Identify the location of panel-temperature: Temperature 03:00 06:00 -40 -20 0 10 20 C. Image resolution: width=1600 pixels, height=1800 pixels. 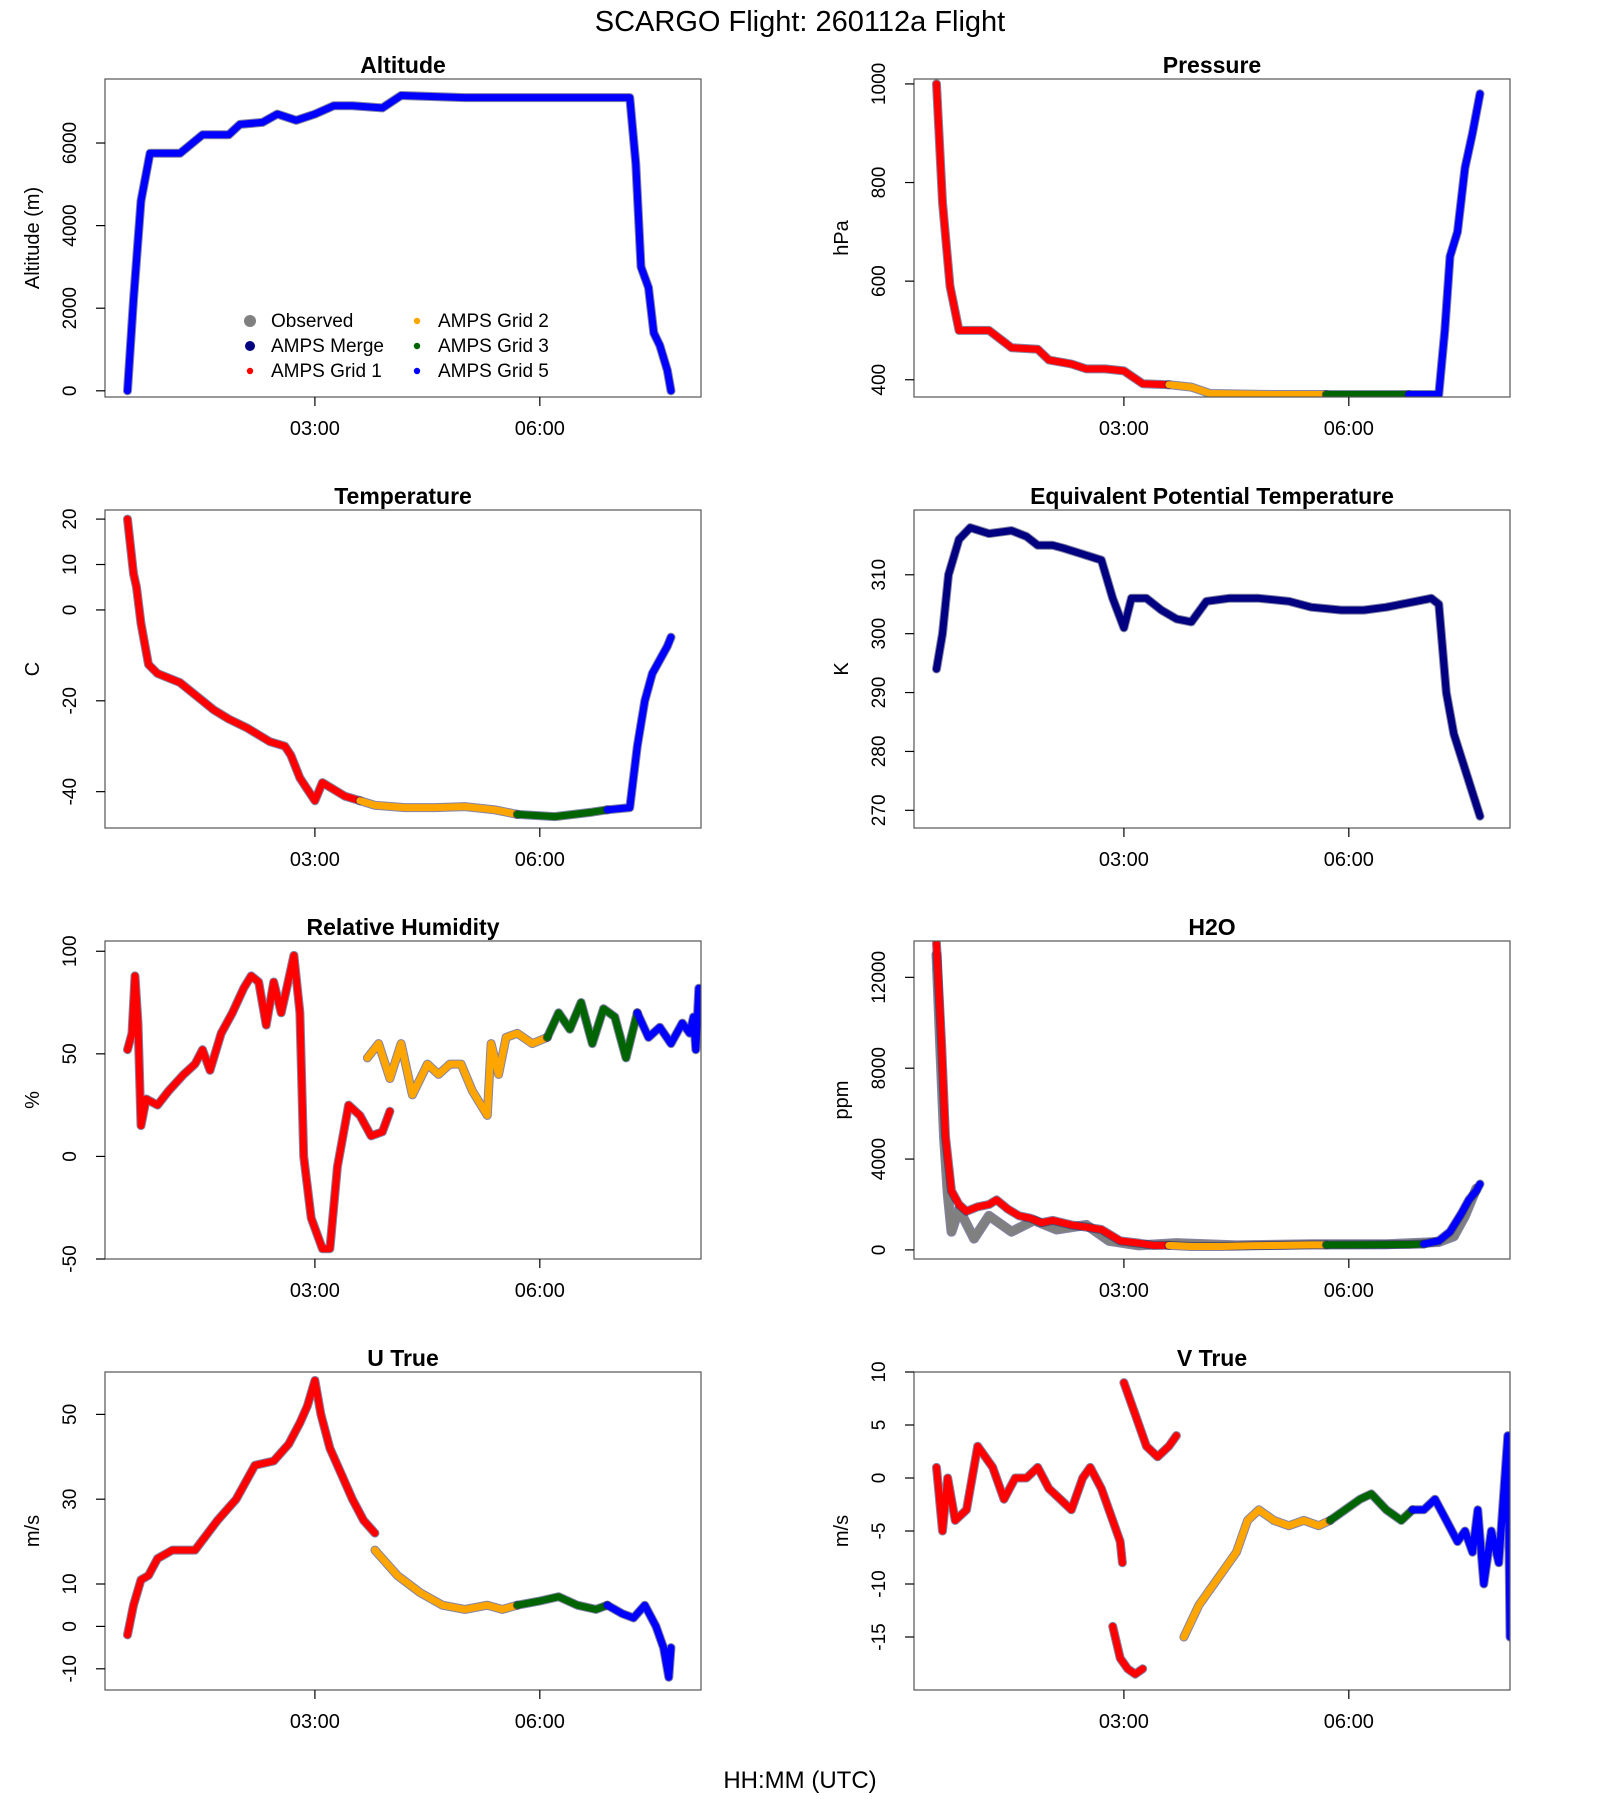
(362, 677).